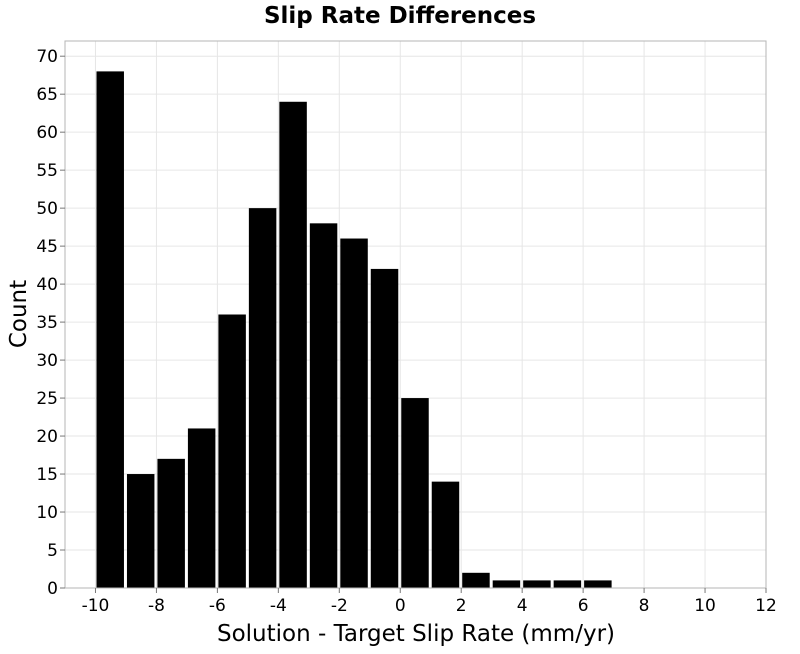  I want to click on y-axis-ticks: 0 5 10 15 20 25 30 35 40 45 50 55 60 65 70, so click(50, 323).